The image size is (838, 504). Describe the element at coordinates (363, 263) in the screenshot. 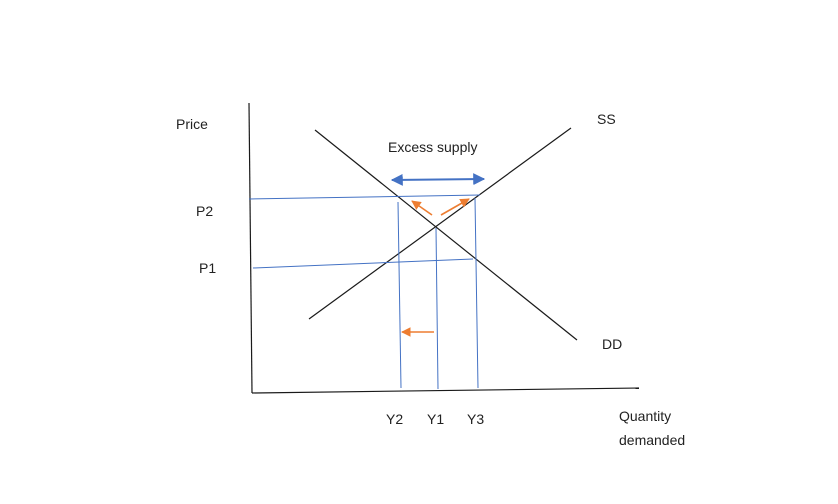

I see `p1-guide-line` at that location.